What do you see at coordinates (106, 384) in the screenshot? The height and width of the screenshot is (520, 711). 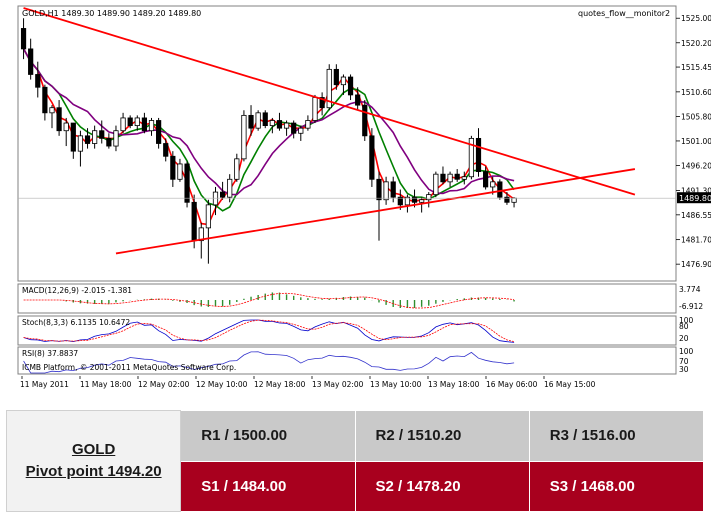 I see `time-tick-label: 11 May 18:00` at bounding box center [106, 384].